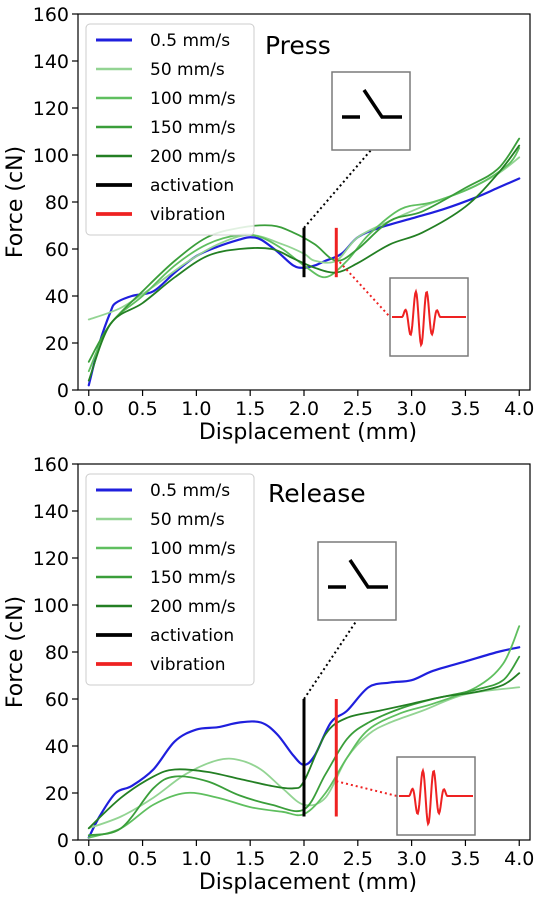 This screenshot has height=900, width=560. Describe the element at coordinates (317, 493) in the screenshot. I see `panel-title: Release` at that location.